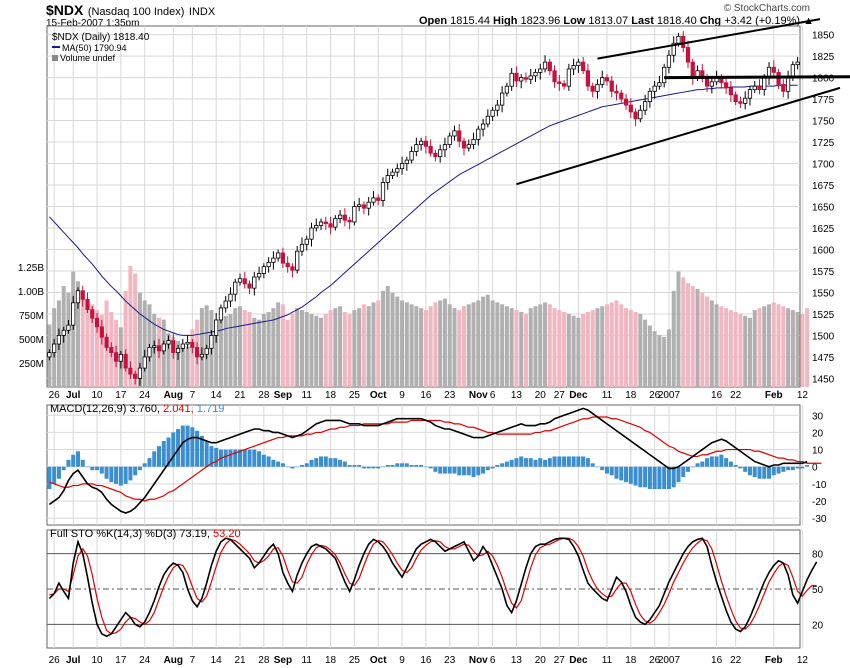  Describe the element at coordinates (73, 395) in the screenshot. I see `date-tick-label: Jul` at that location.